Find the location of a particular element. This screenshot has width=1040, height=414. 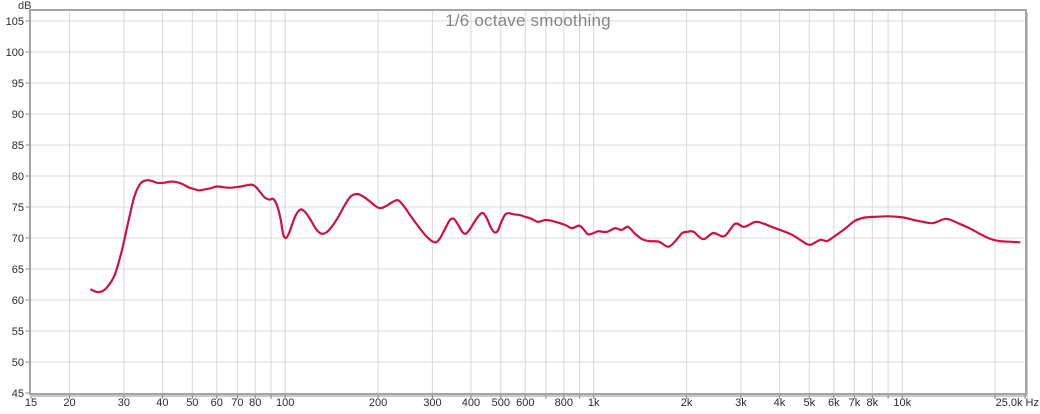

x-tick-label: 15 is located at coordinates (31, 403).